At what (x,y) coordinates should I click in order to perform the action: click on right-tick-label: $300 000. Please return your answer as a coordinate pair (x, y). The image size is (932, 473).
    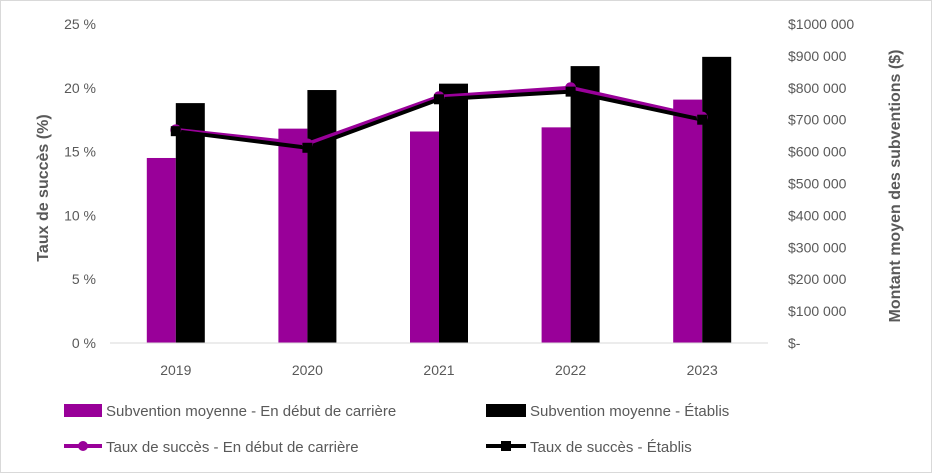
    Looking at the image, I should click on (817, 247).